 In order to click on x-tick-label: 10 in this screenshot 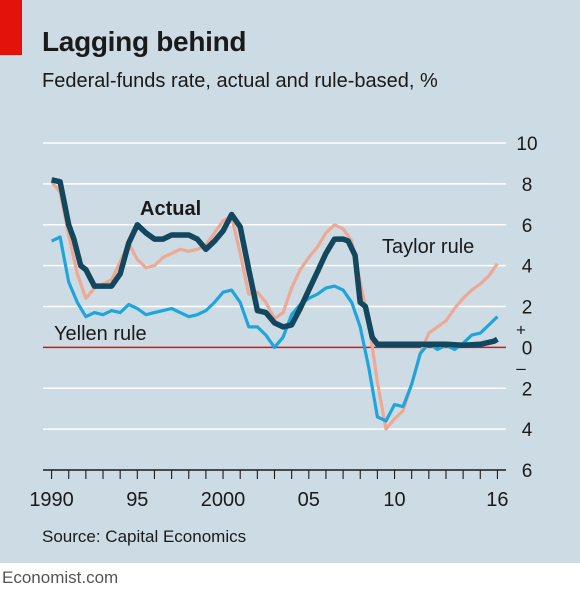, I will do `click(394, 500)`.